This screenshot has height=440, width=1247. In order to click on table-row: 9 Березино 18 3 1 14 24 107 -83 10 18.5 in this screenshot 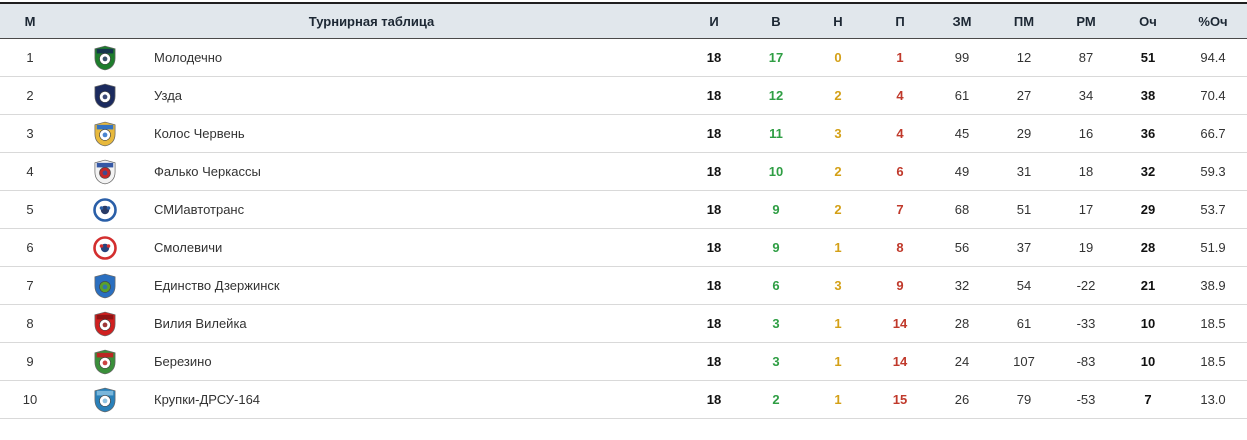, I will do `click(623, 362)`.